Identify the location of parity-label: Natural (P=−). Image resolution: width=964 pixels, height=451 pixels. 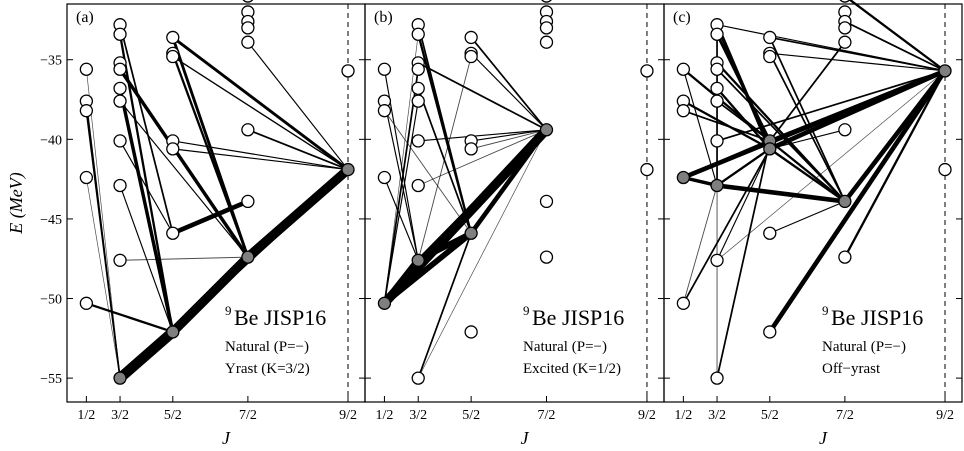
(267, 347).